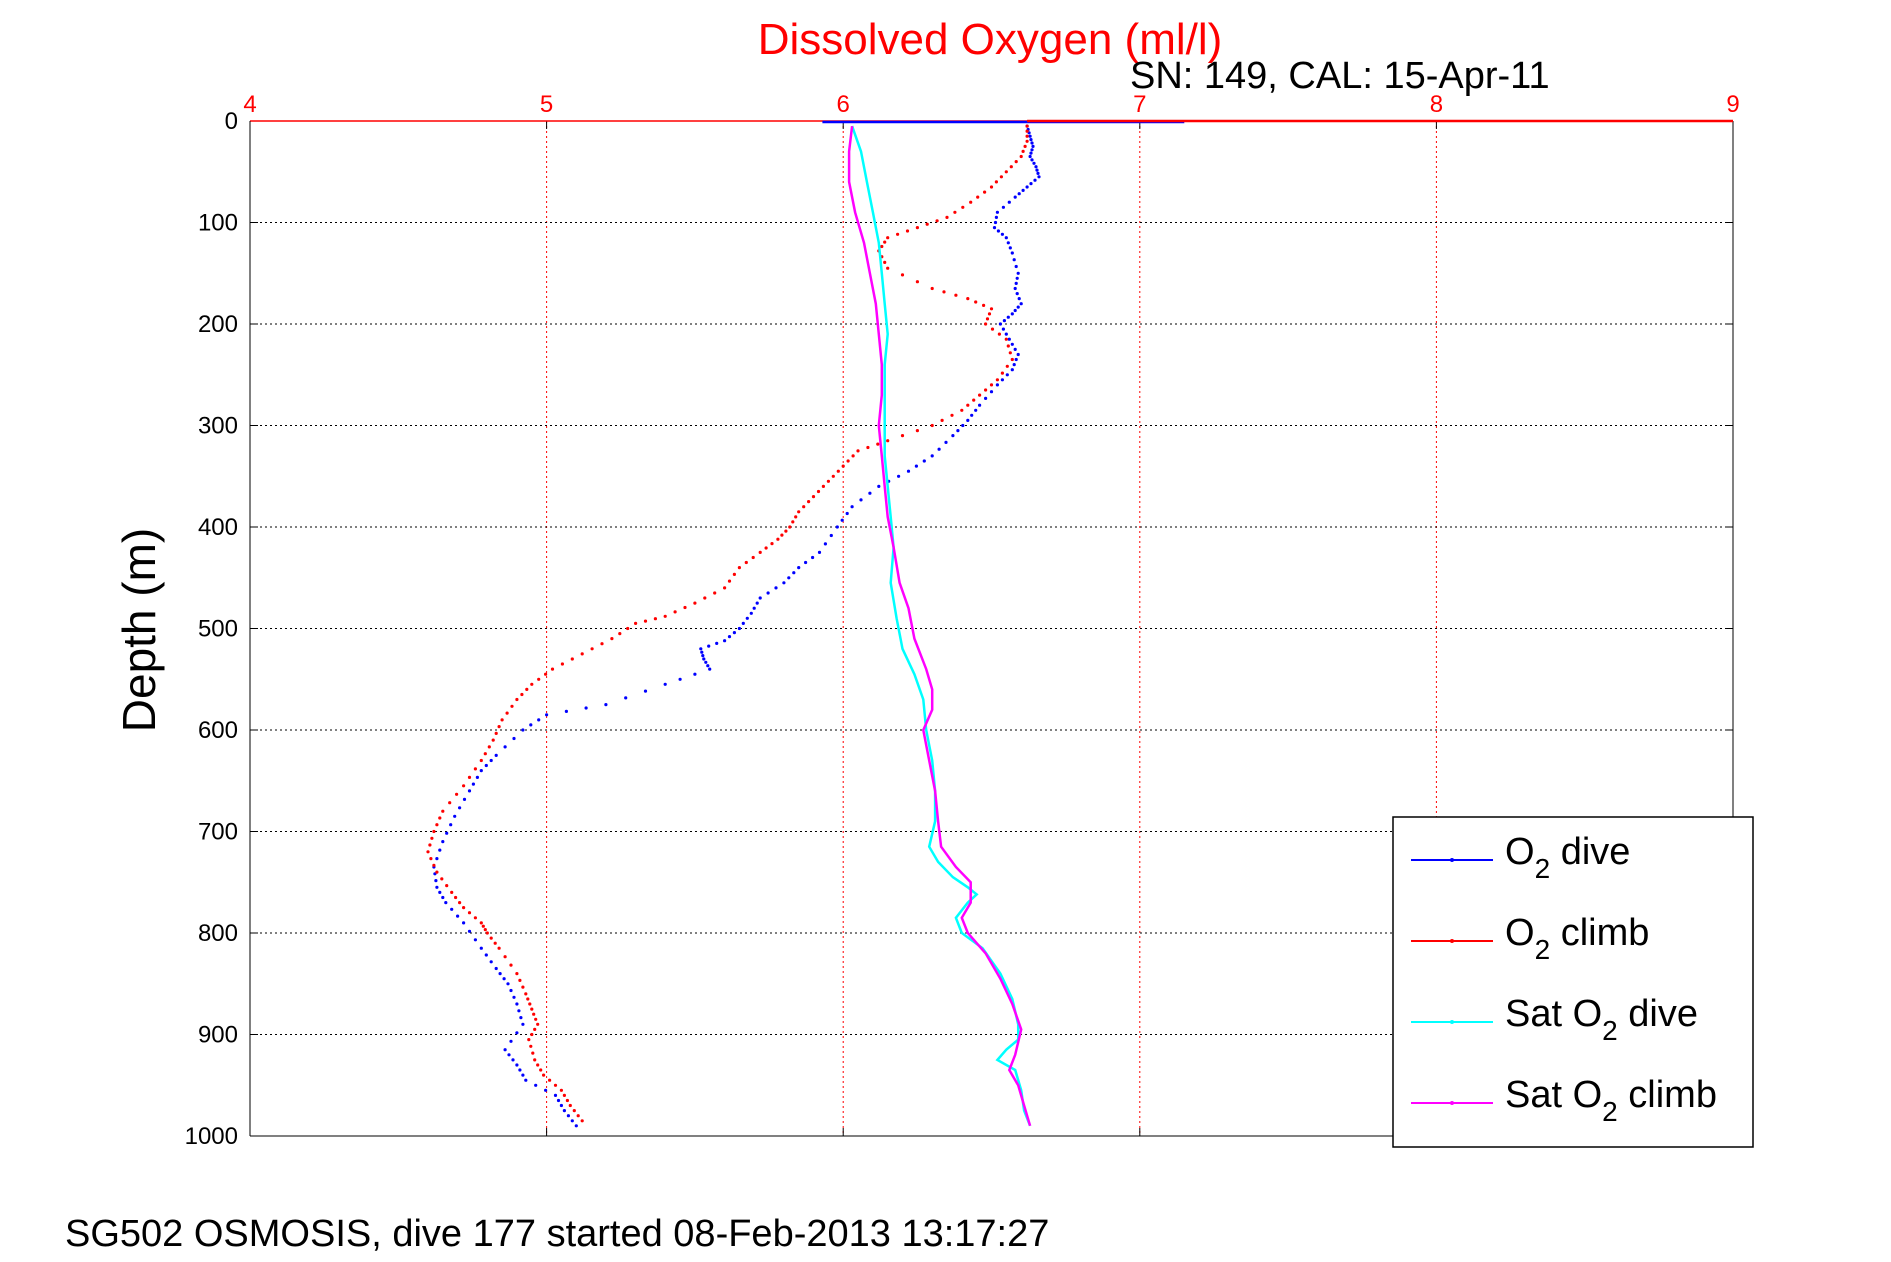 The width and height of the screenshot is (1891, 1262). What do you see at coordinates (1436, 104) in the screenshot?
I see `x-tick-label: 8` at bounding box center [1436, 104].